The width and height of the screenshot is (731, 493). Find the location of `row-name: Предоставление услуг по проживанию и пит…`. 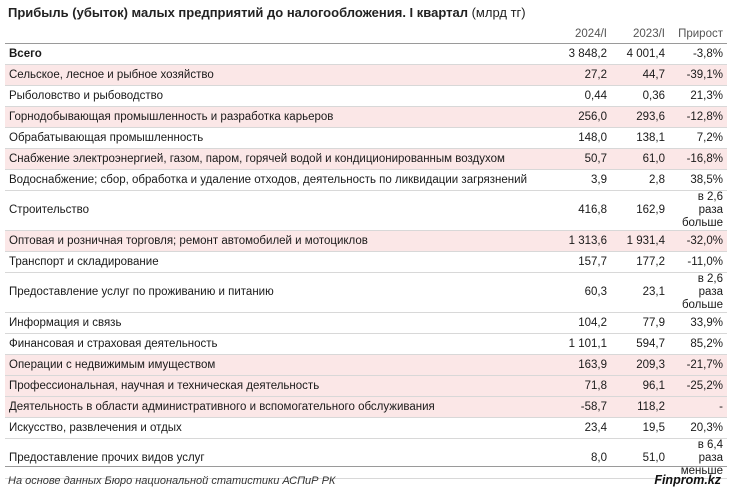

row-name: Предоставление услуг по проживанию и пит… is located at coordinates (278, 292).